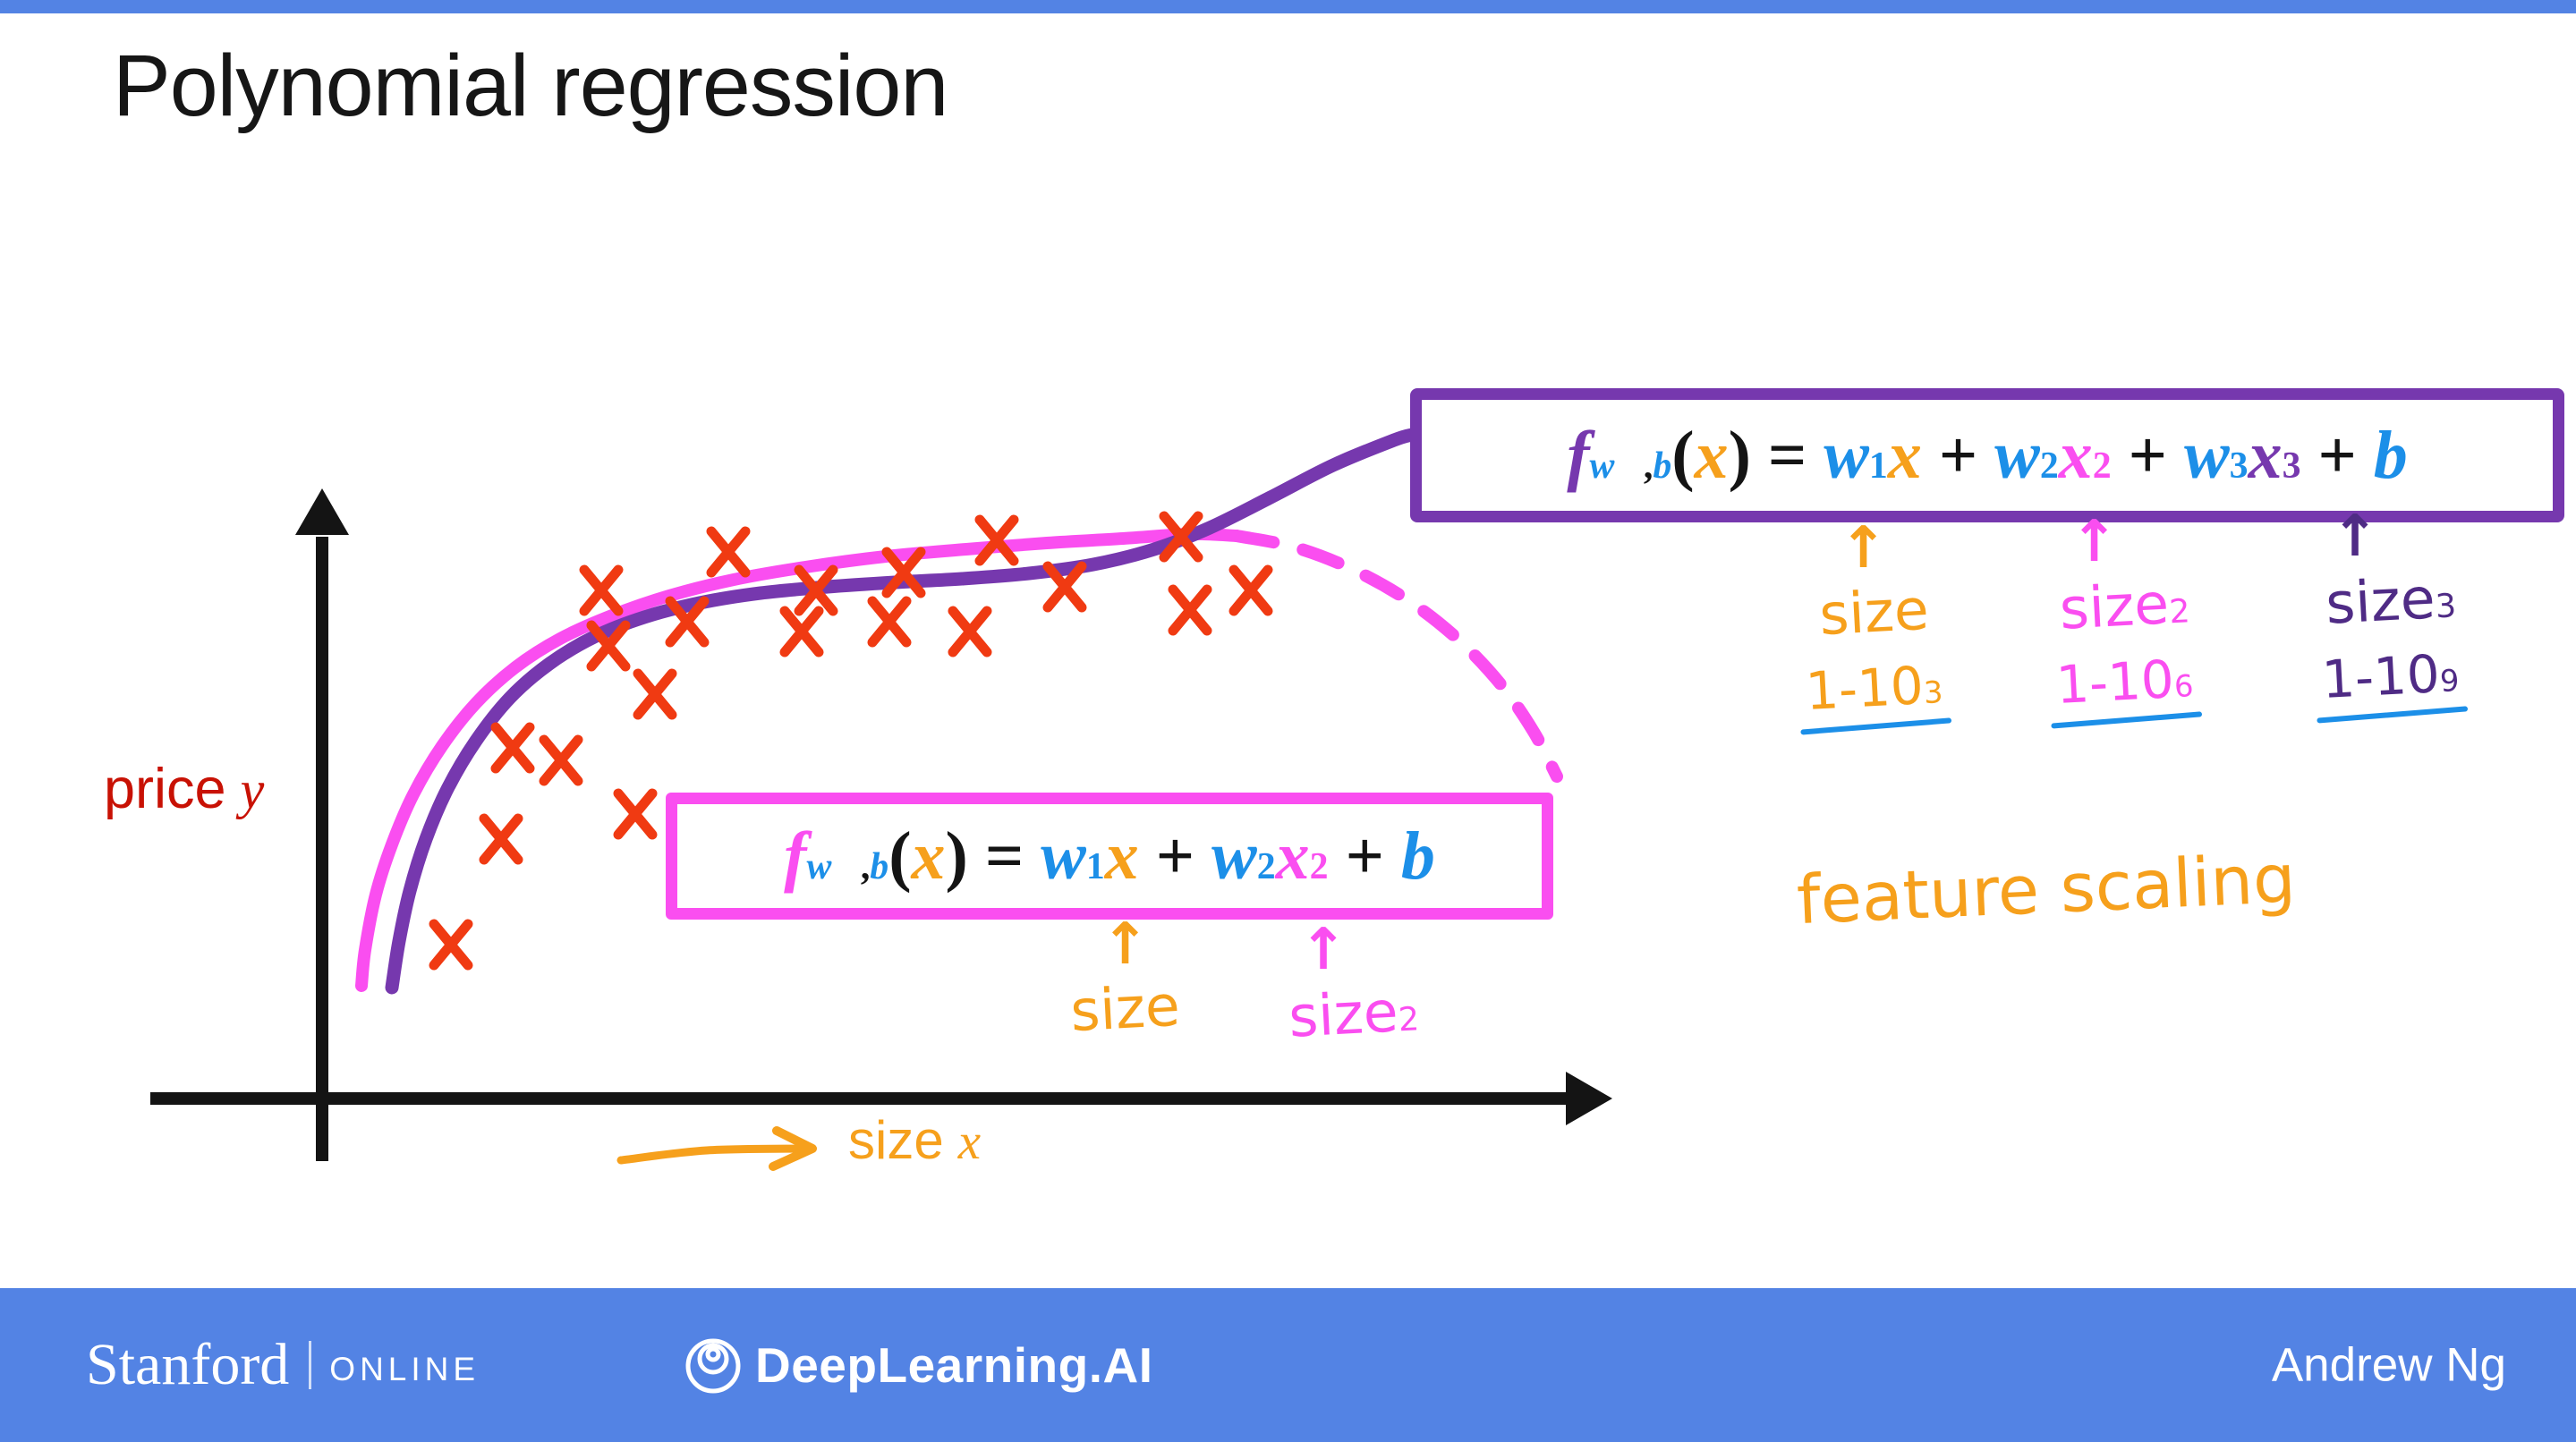 This screenshot has height=1442, width=2576. What do you see at coordinates (530, 85) in the screenshot?
I see `page-title: Polynomial regression` at bounding box center [530, 85].